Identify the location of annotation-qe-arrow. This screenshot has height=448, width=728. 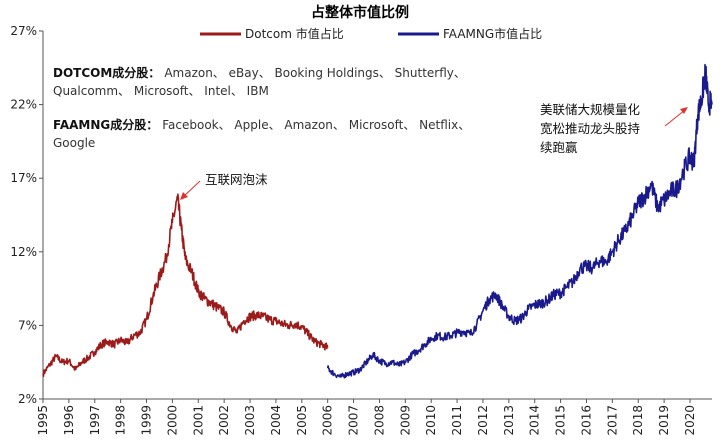
(675, 118).